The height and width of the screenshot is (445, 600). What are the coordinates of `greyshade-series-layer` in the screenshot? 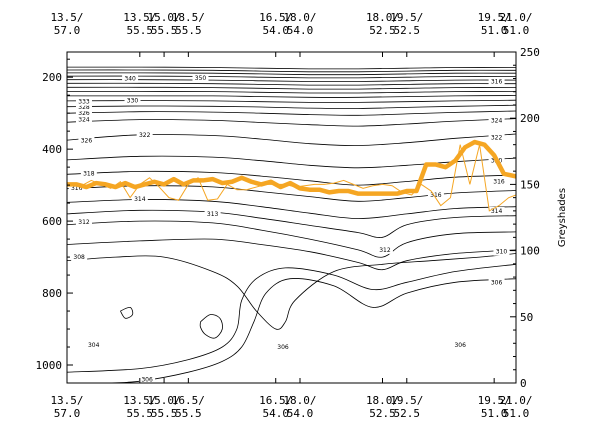 It's located at (291, 175).